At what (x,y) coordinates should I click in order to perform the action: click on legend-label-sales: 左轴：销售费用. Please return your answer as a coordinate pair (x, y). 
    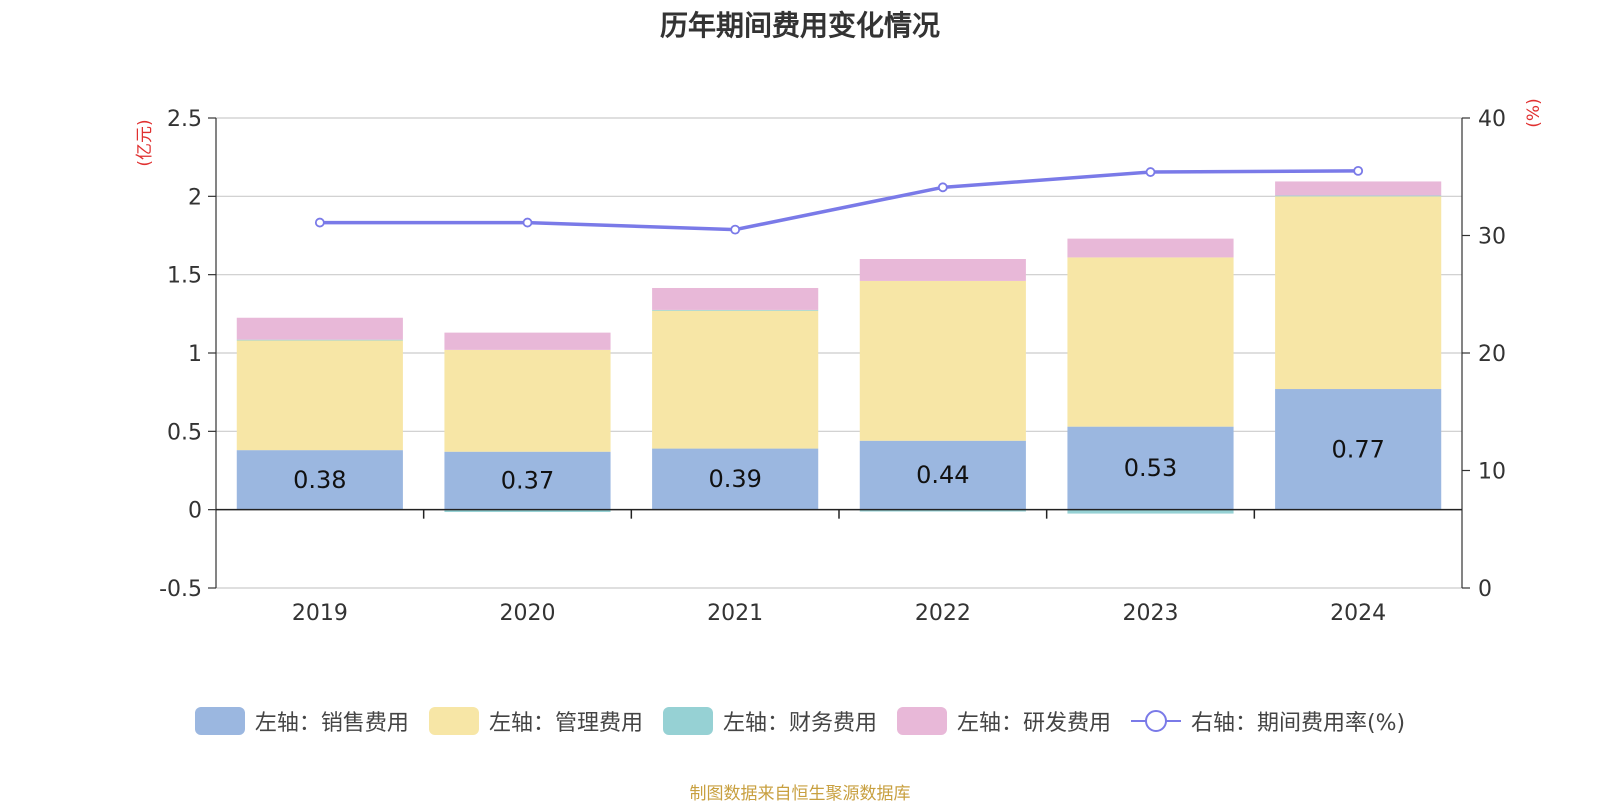
    Looking at the image, I should click on (331, 723).